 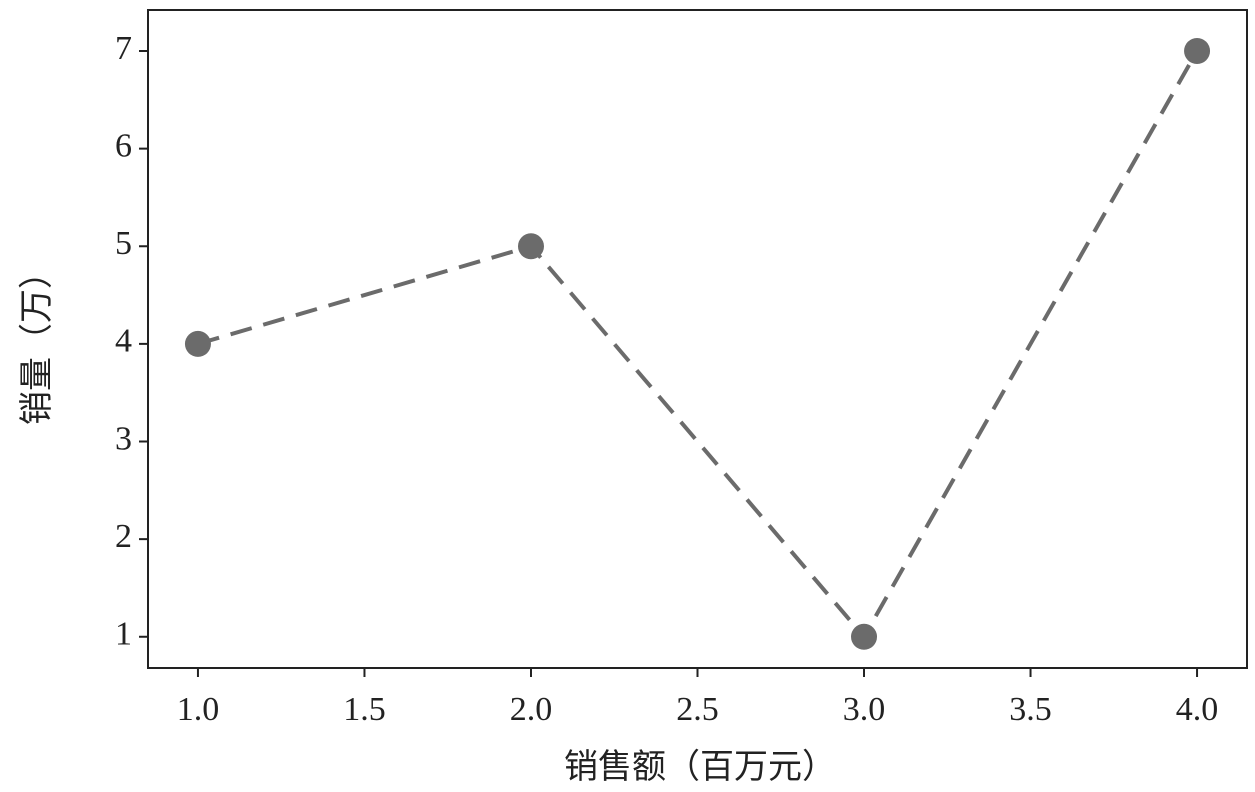 I want to click on x-axis-label: 销售额（百万元）, so click(x=700, y=767).